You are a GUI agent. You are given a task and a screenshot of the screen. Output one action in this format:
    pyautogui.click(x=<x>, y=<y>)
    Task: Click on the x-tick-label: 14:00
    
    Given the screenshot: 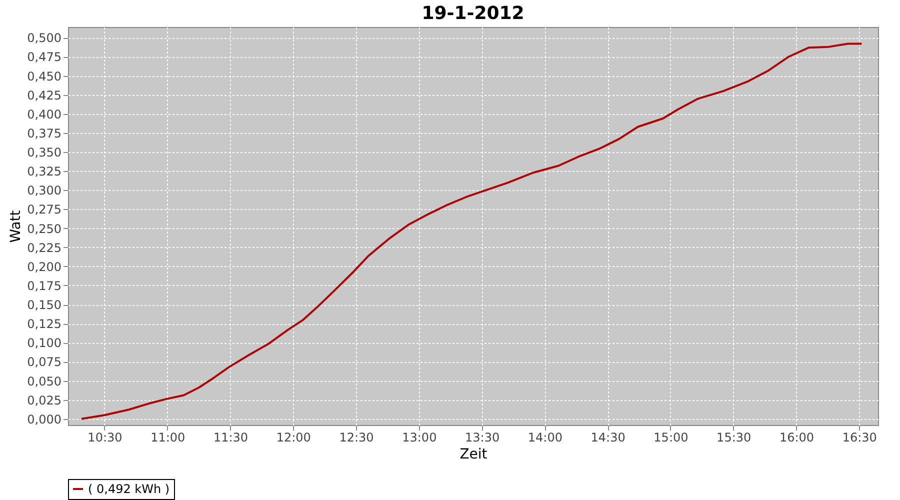 What is the action you would take?
    pyautogui.click(x=545, y=437)
    